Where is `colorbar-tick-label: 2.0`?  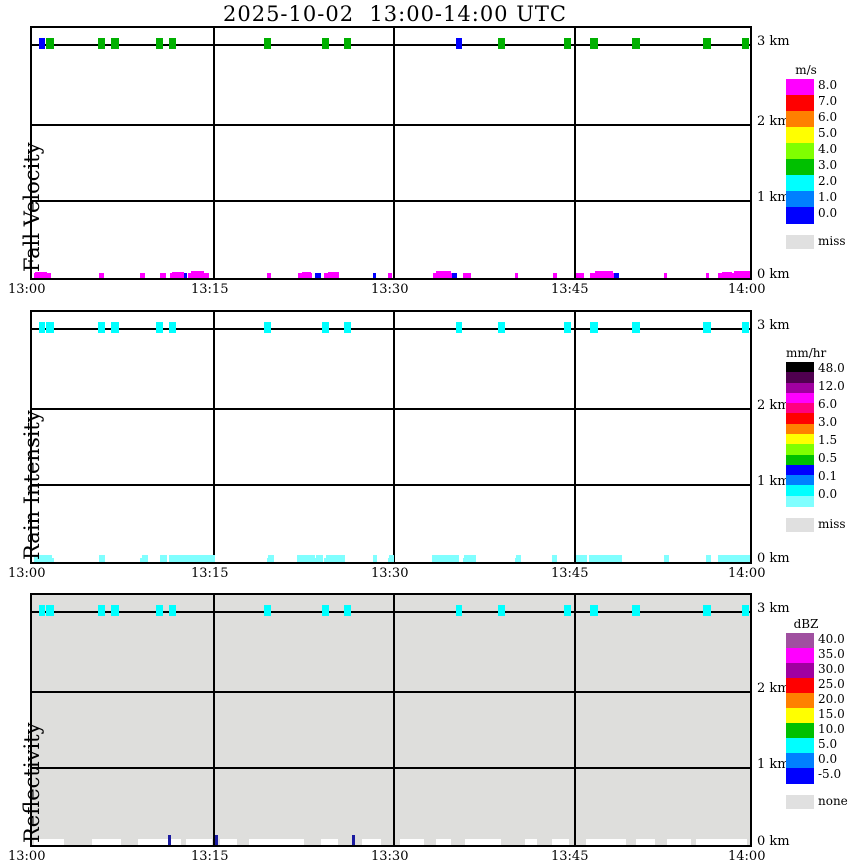
colorbar-tick-label: 2.0 is located at coordinates (828, 181).